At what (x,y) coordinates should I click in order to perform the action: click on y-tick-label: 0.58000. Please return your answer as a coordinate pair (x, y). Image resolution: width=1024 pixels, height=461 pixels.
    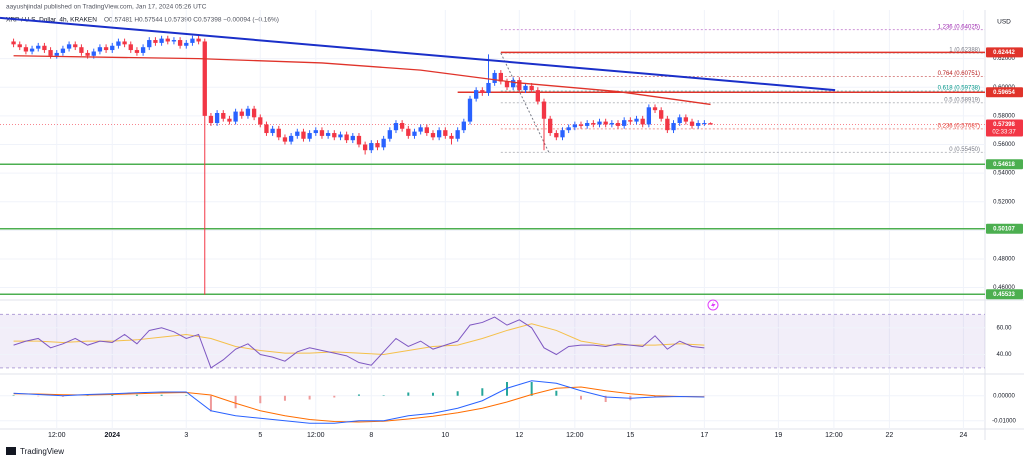
    Looking at the image, I should click on (1004, 116).